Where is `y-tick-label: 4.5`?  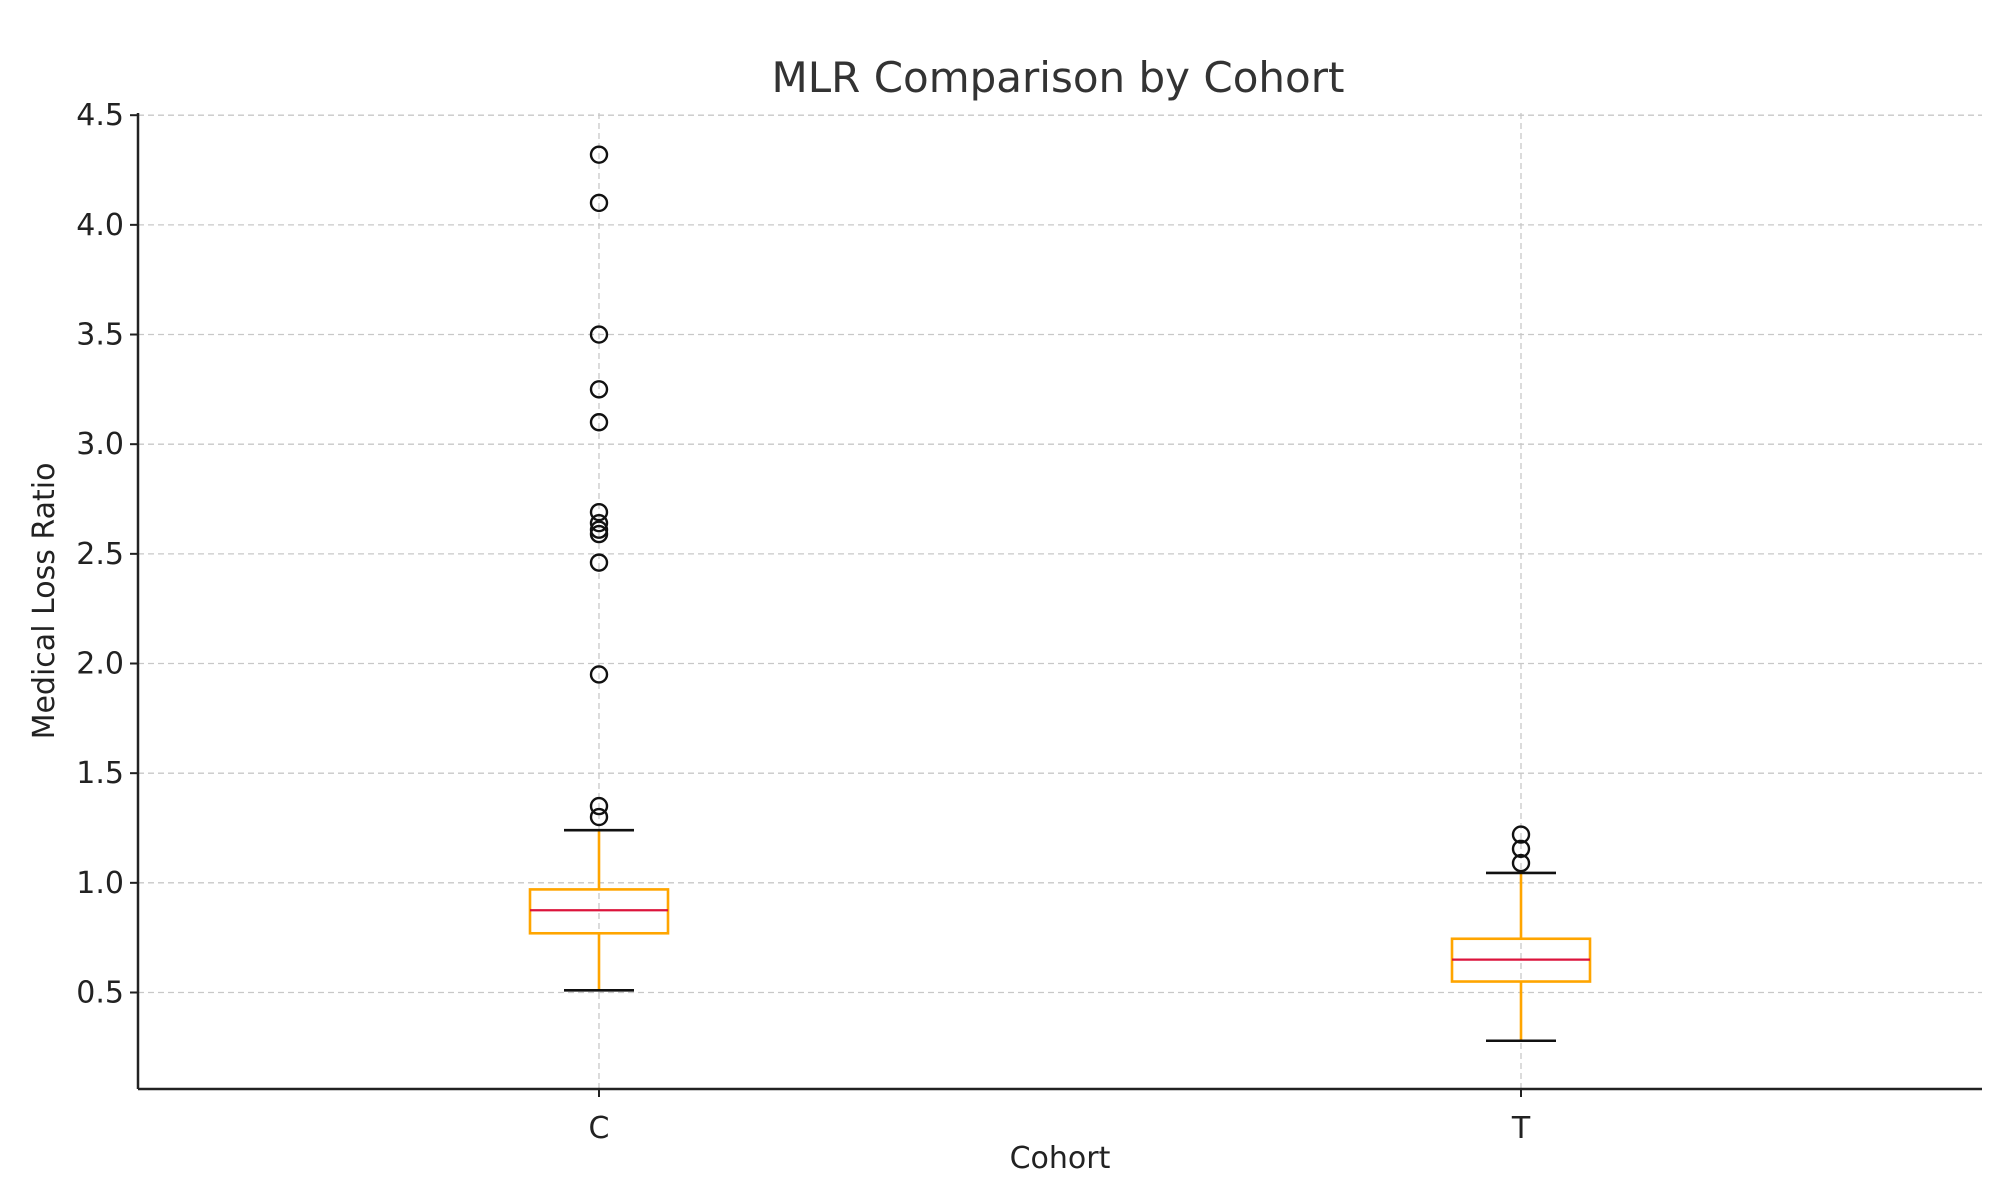
y-tick-label: 4.5 is located at coordinates (100, 115).